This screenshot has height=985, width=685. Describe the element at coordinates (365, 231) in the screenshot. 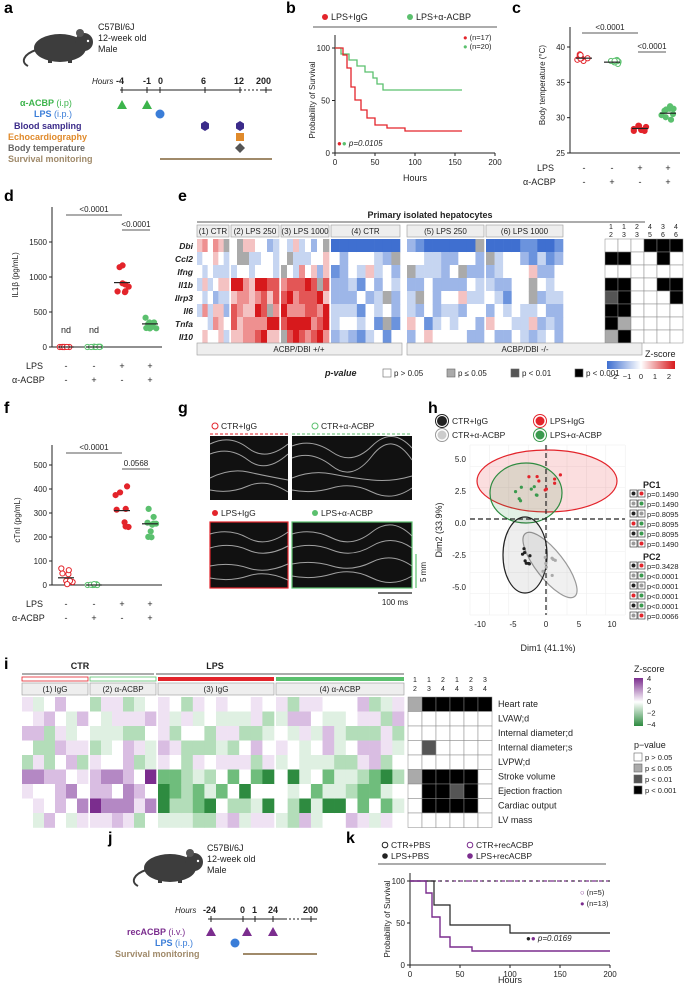

I see `e-group-label: (4) CTR` at that location.